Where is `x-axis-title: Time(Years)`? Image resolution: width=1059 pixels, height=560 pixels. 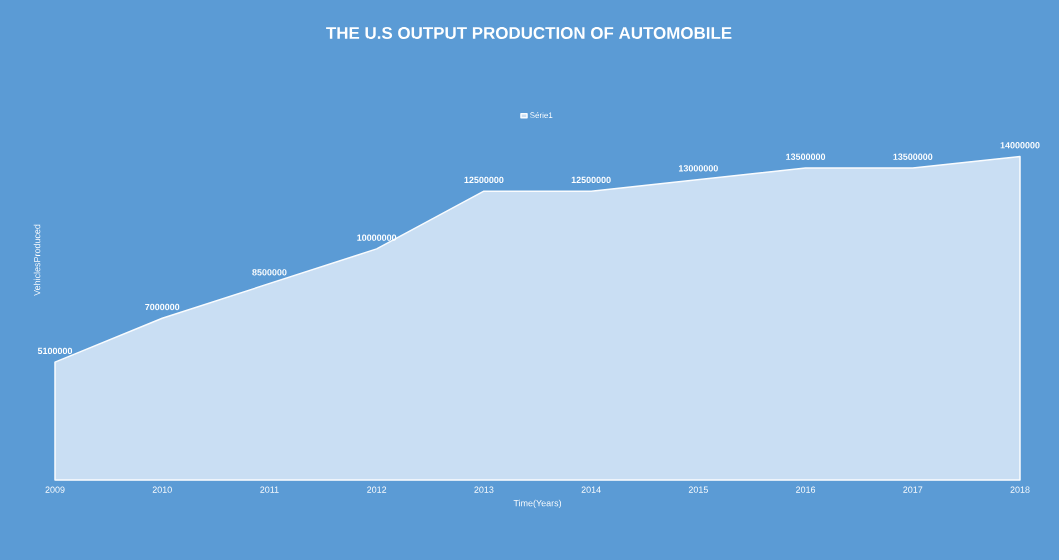
x-axis-title: Time(Years) is located at coordinates (537, 504).